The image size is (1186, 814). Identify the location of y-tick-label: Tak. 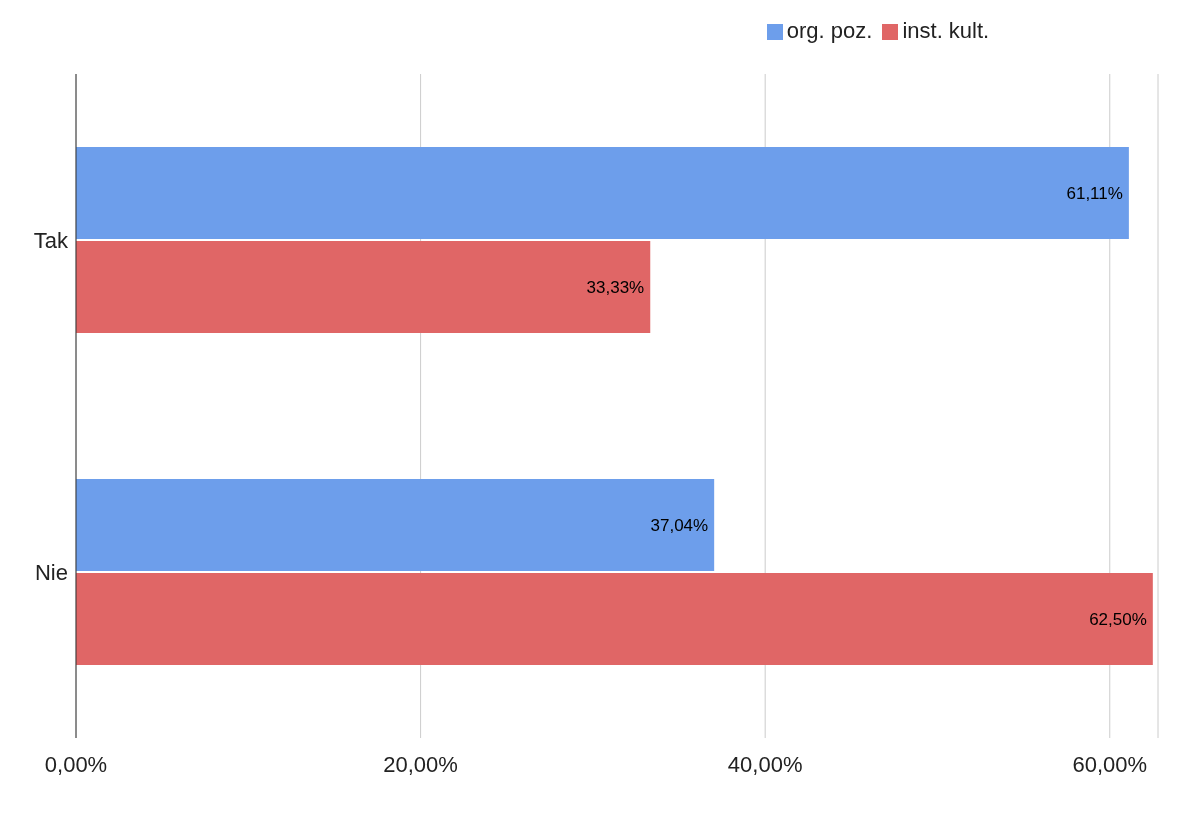
(51, 240).